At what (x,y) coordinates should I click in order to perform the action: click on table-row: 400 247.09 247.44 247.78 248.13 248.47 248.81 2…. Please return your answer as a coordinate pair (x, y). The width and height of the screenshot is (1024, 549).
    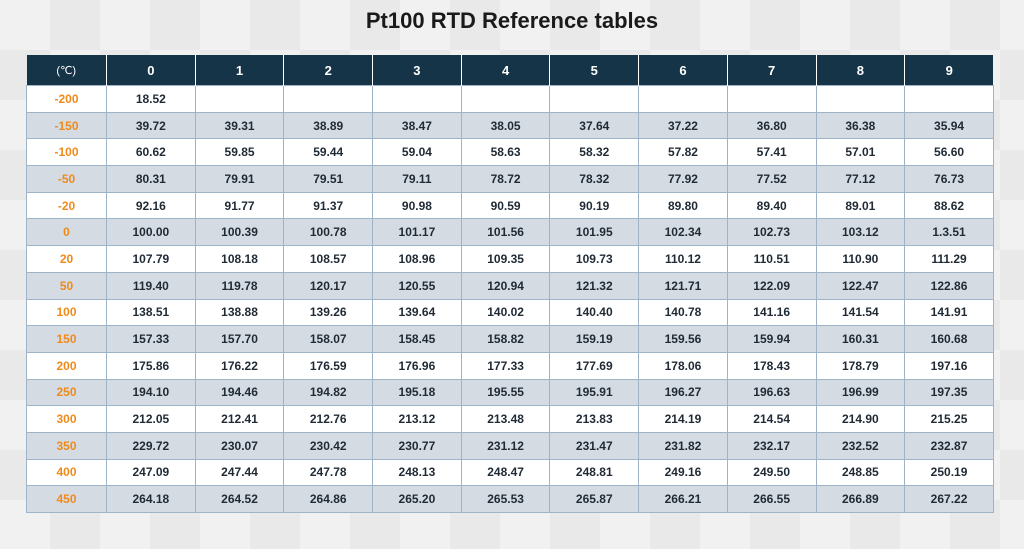
    Looking at the image, I should click on (510, 472).